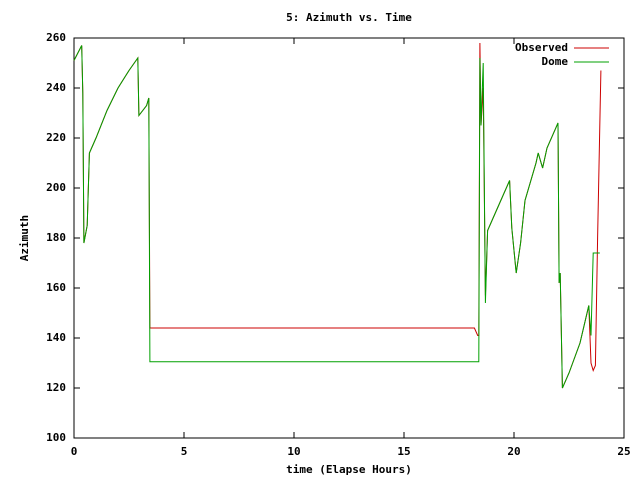 This screenshot has height=480, width=640. What do you see at coordinates (56, 337) in the screenshot?
I see `y-tick-label: 140` at bounding box center [56, 337].